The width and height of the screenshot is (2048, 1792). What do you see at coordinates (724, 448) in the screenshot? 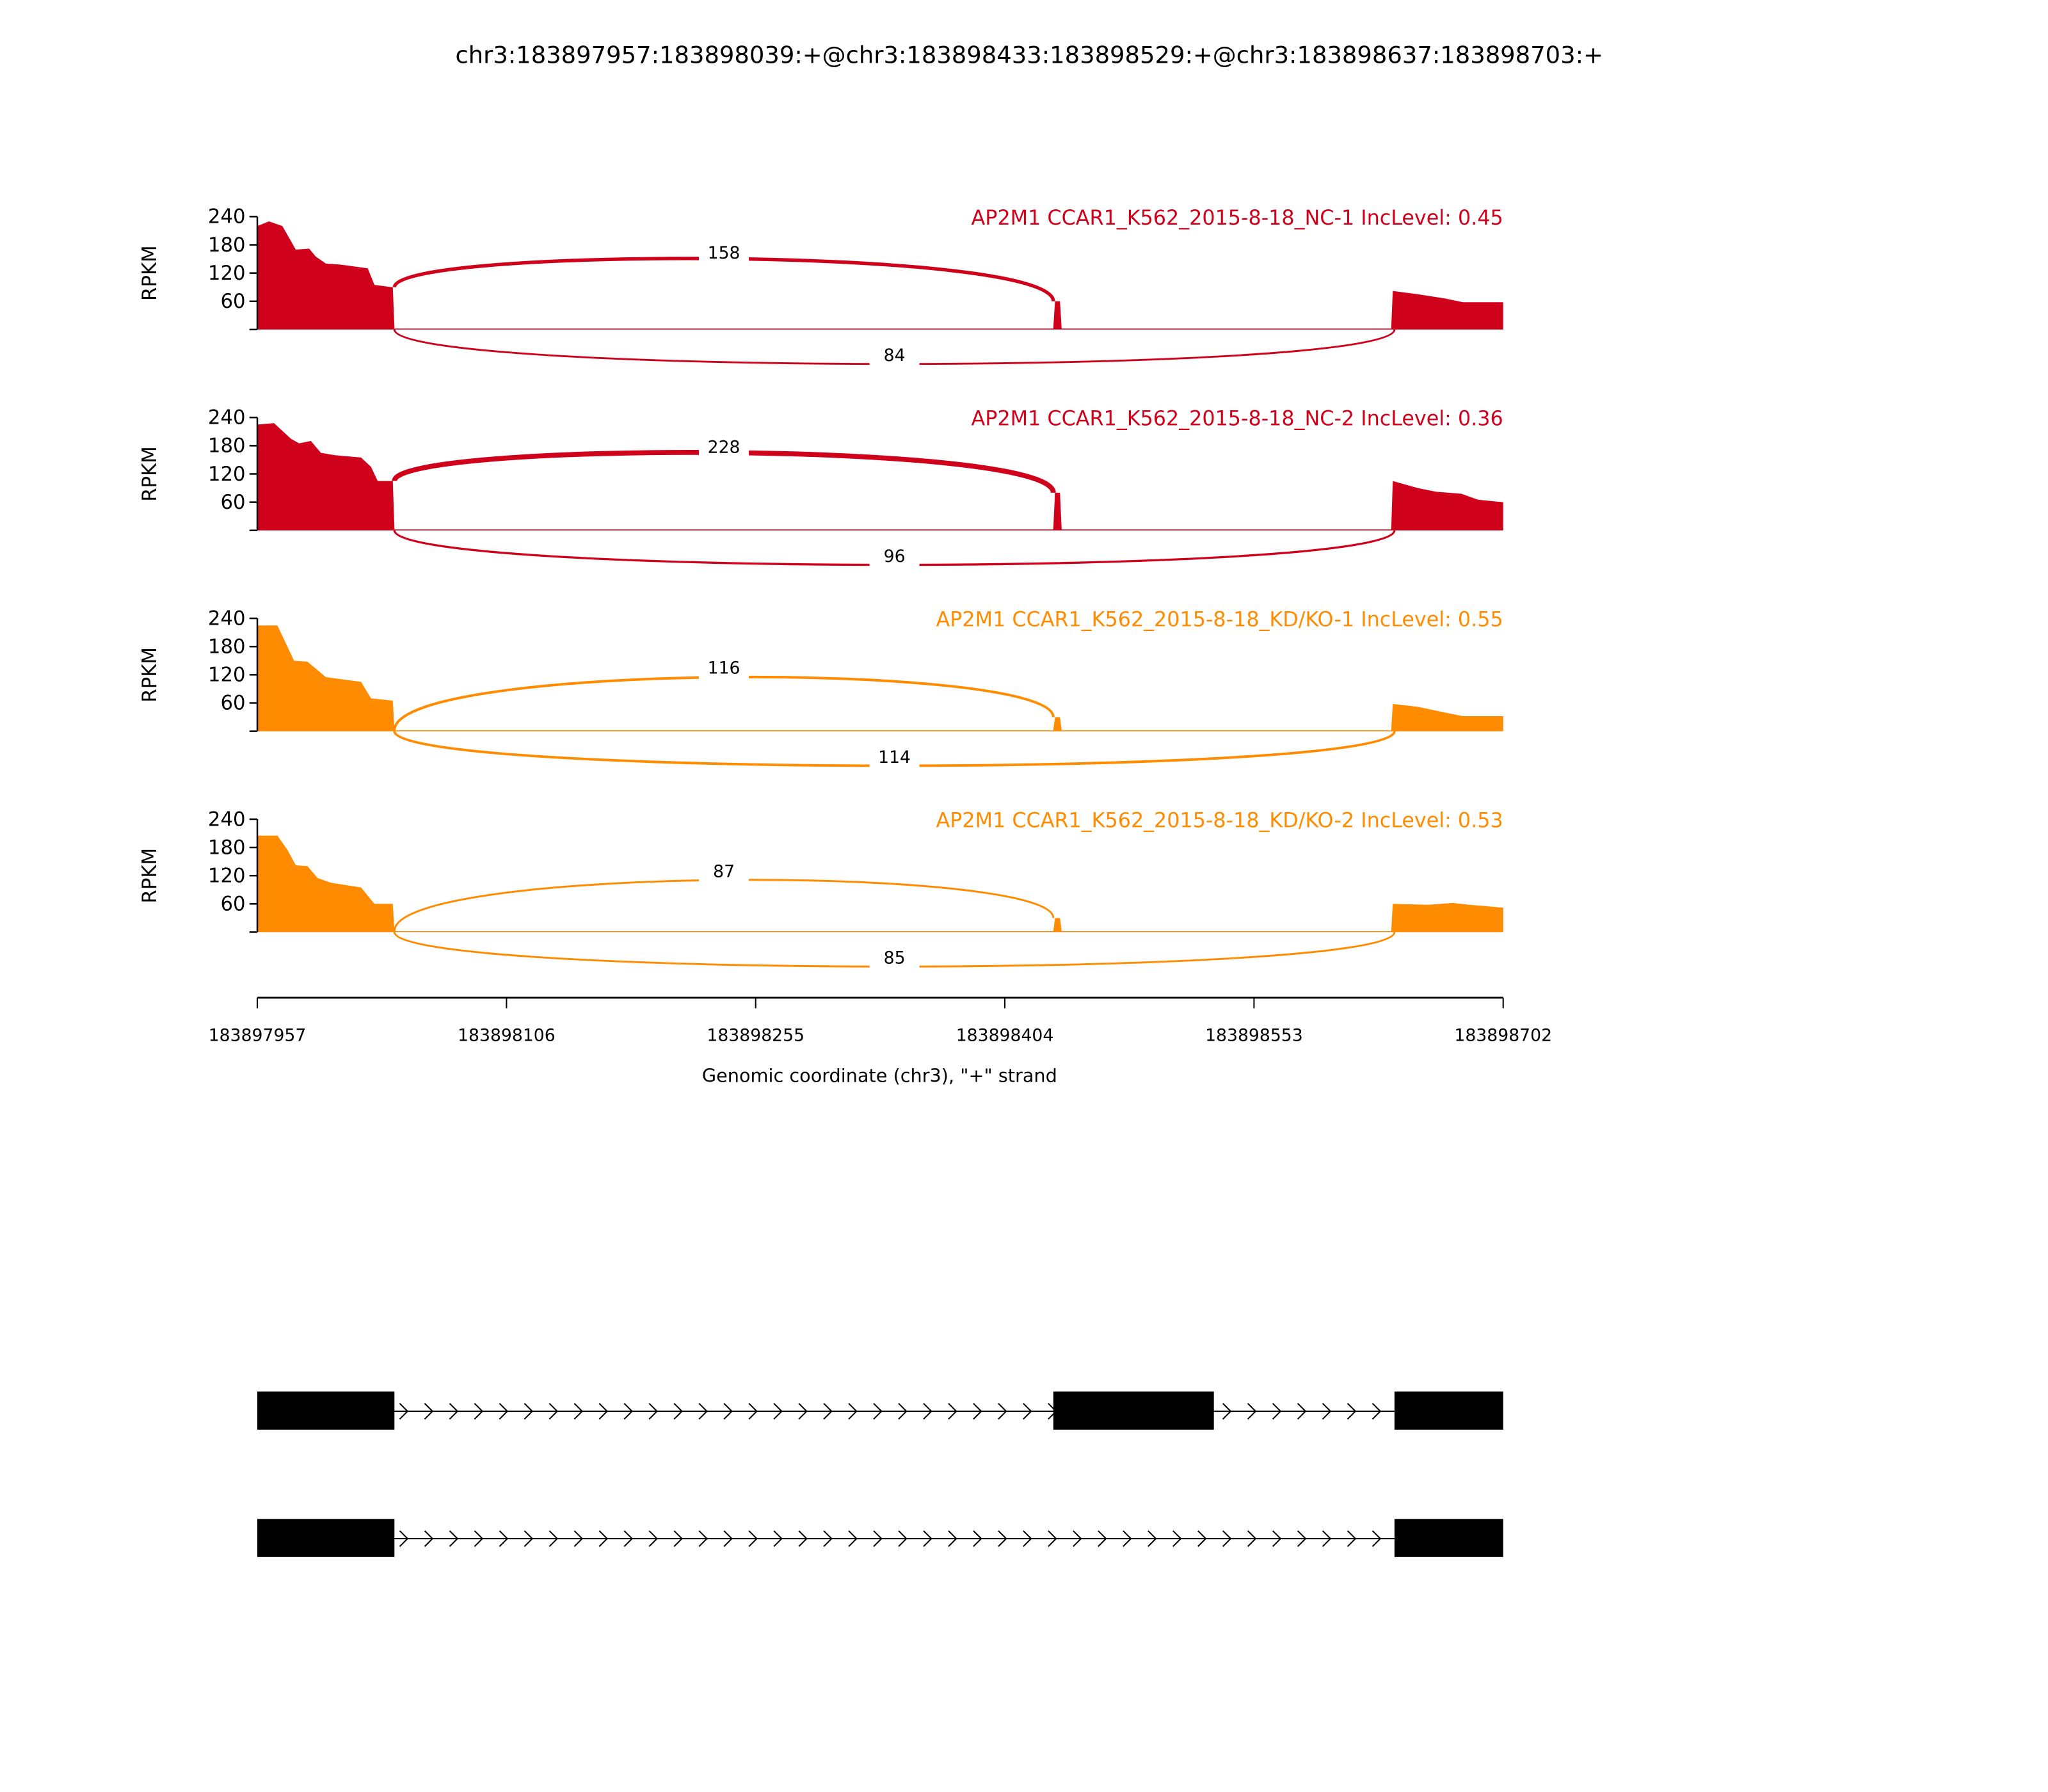
I see `junction-count-label: 228` at bounding box center [724, 448].